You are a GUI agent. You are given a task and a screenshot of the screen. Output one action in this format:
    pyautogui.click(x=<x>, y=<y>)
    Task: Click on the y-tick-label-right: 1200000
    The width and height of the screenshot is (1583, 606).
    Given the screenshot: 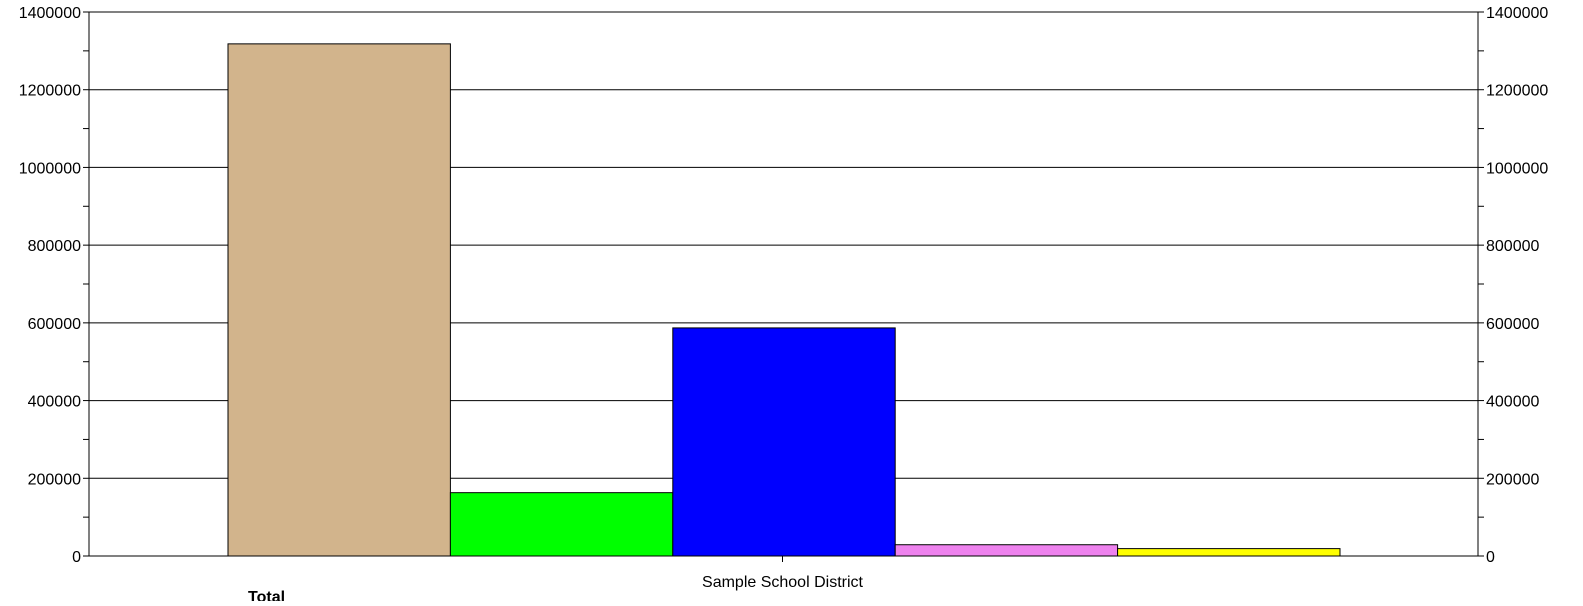 What is the action you would take?
    pyautogui.click(x=1517, y=91)
    